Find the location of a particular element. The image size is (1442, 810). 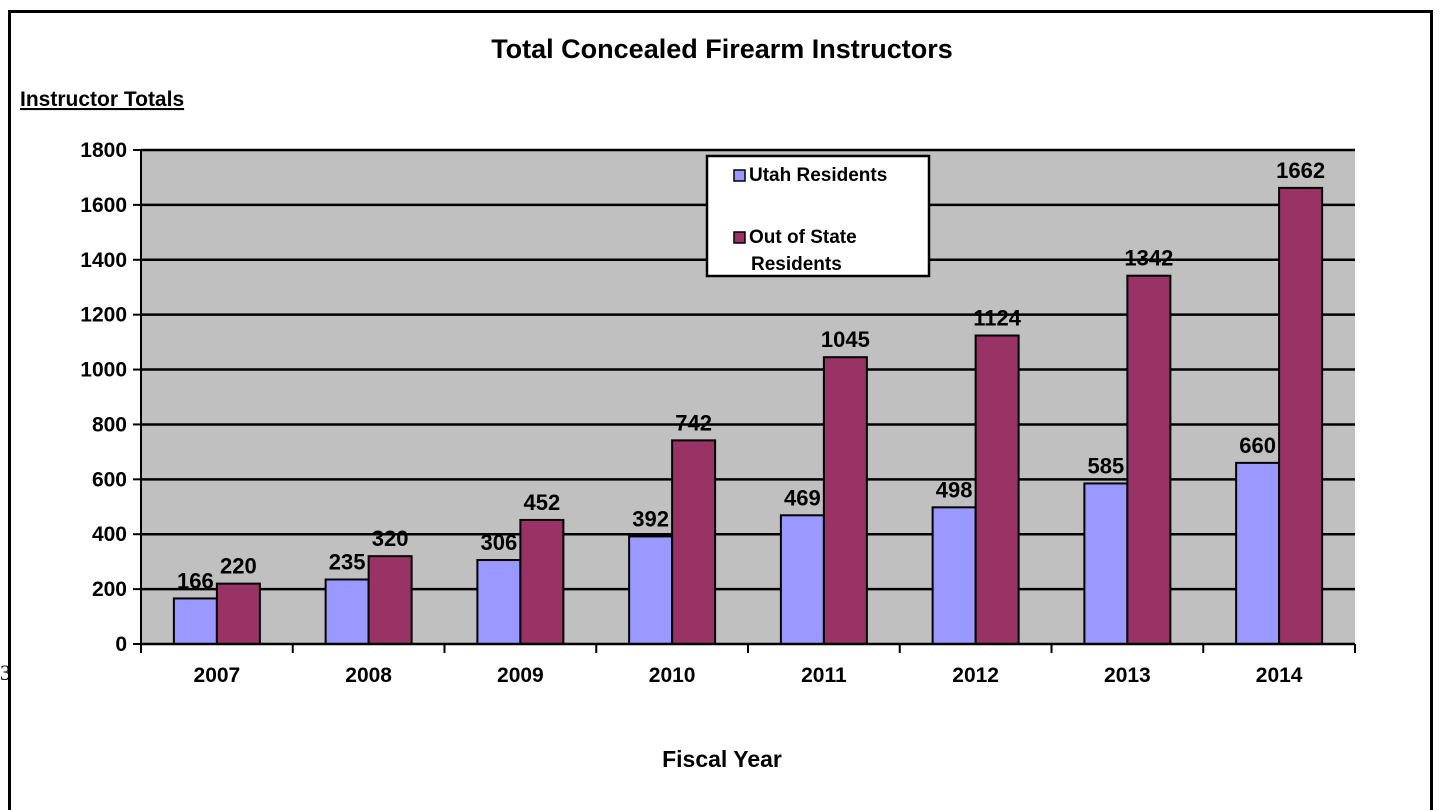

y-tick-label: 1400 is located at coordinates (103, 260).